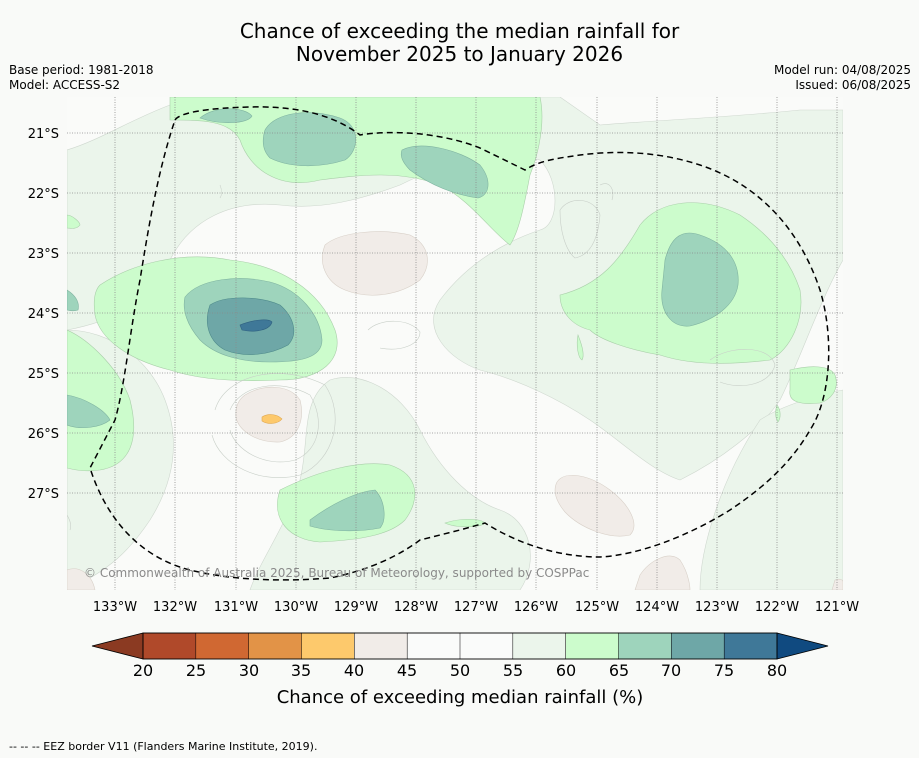 This screenshot has height=758, width=919. What do you see at coordinates (115, 607) in the screenshot?
I see `lon-label: 133°W` at bounding box center [115, 607].